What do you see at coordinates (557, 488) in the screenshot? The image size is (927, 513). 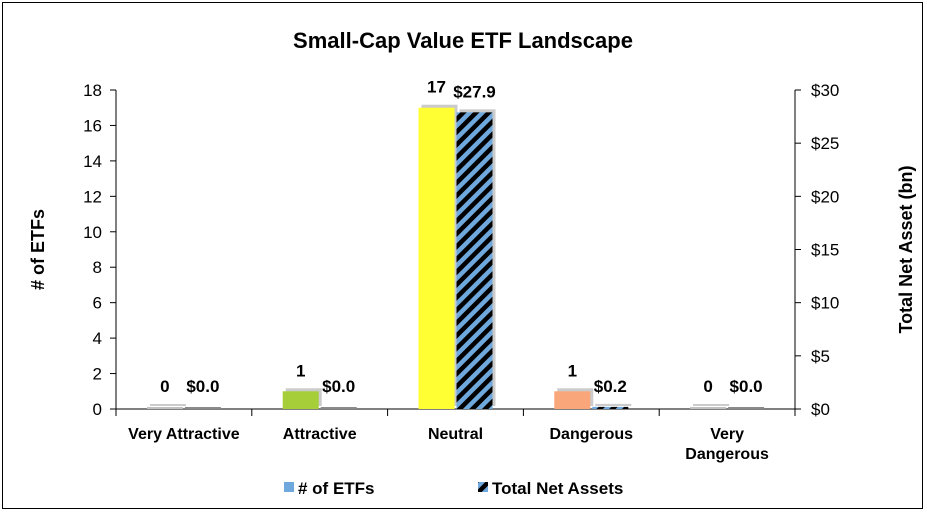 I see `legend-label-net-assets: Total Net Assets` at bounding box center [557, 488].